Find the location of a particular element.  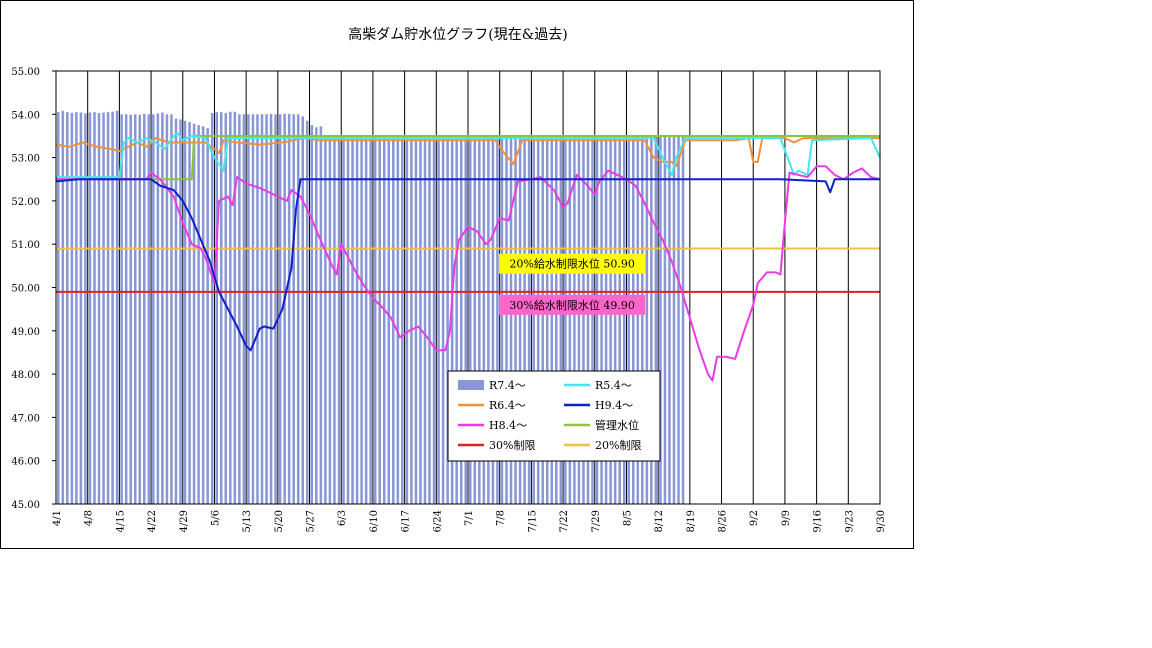

legend-item: H9.4～ is located at coordinates (598, 405).